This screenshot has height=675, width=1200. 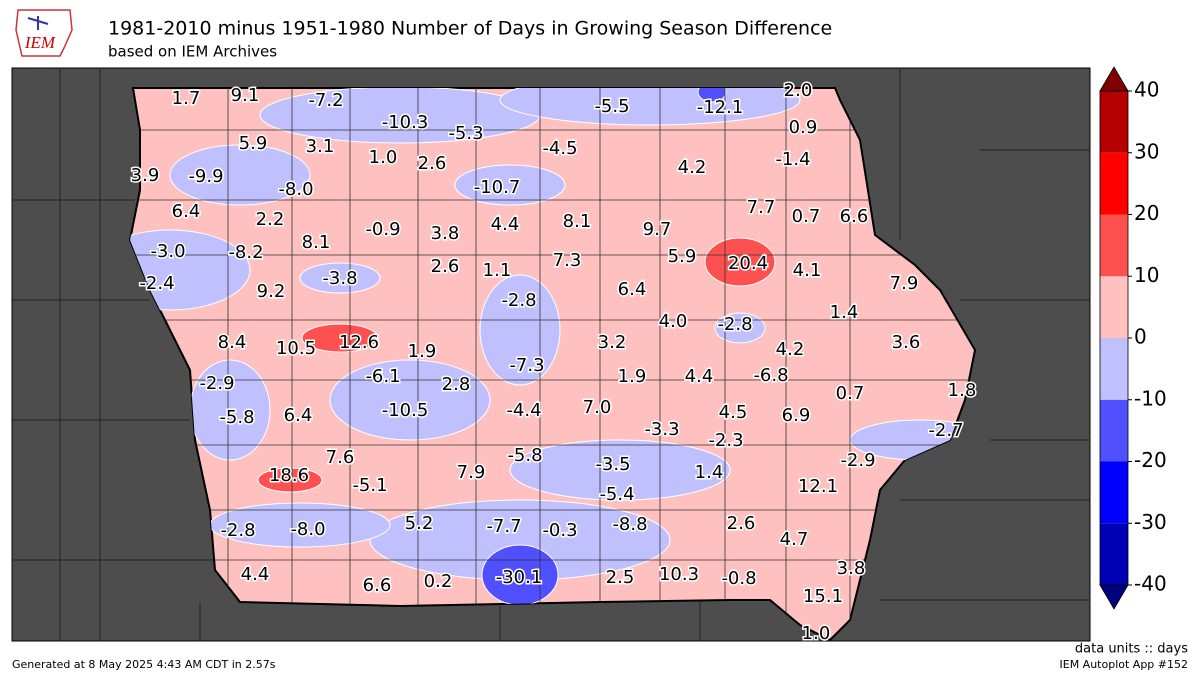 What do you see at coordinates (526, 365) in the screenshot?
I see `station-value: -7.3` at bounding box center [526, 365].